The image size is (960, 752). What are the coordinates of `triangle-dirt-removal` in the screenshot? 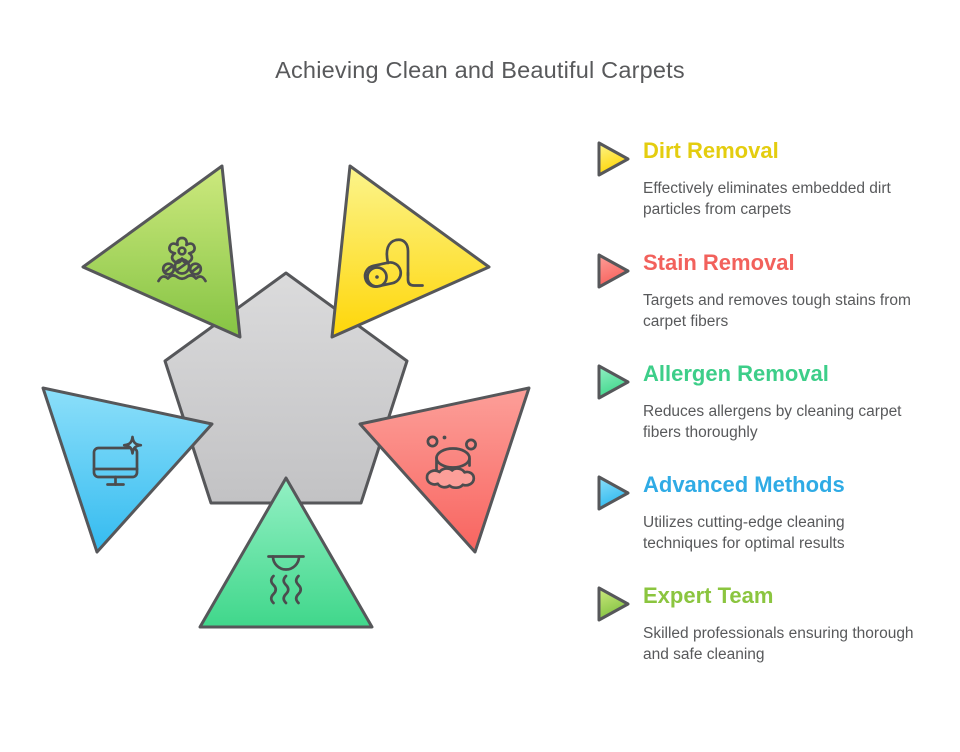 It's located at (410, 251).